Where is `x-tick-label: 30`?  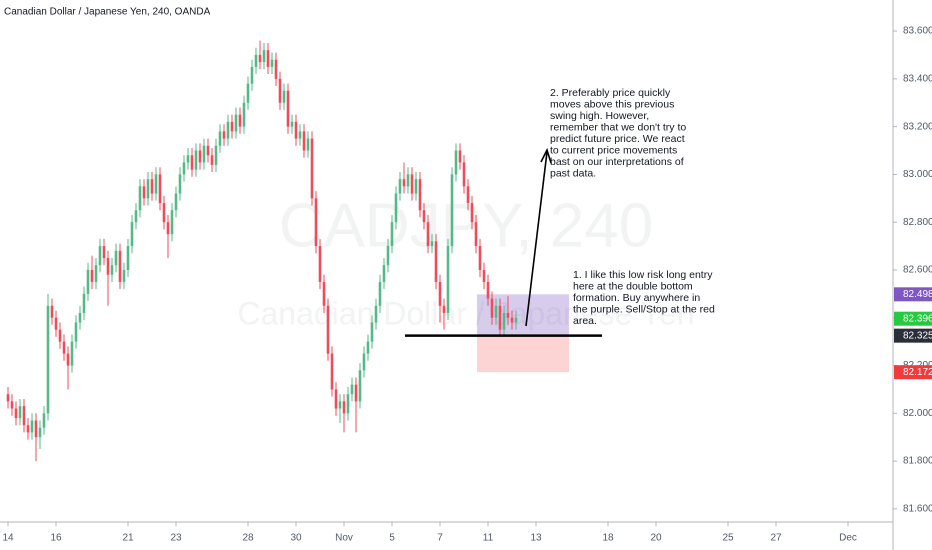 x-tick-label: 30 is located at coordinates (296, 538).